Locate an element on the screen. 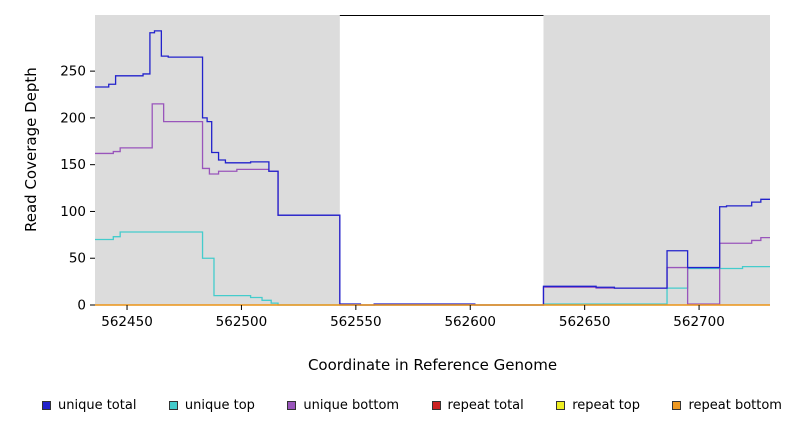  legend-item-unique-bottom: unique bottom is located at coordinates (343, 405).